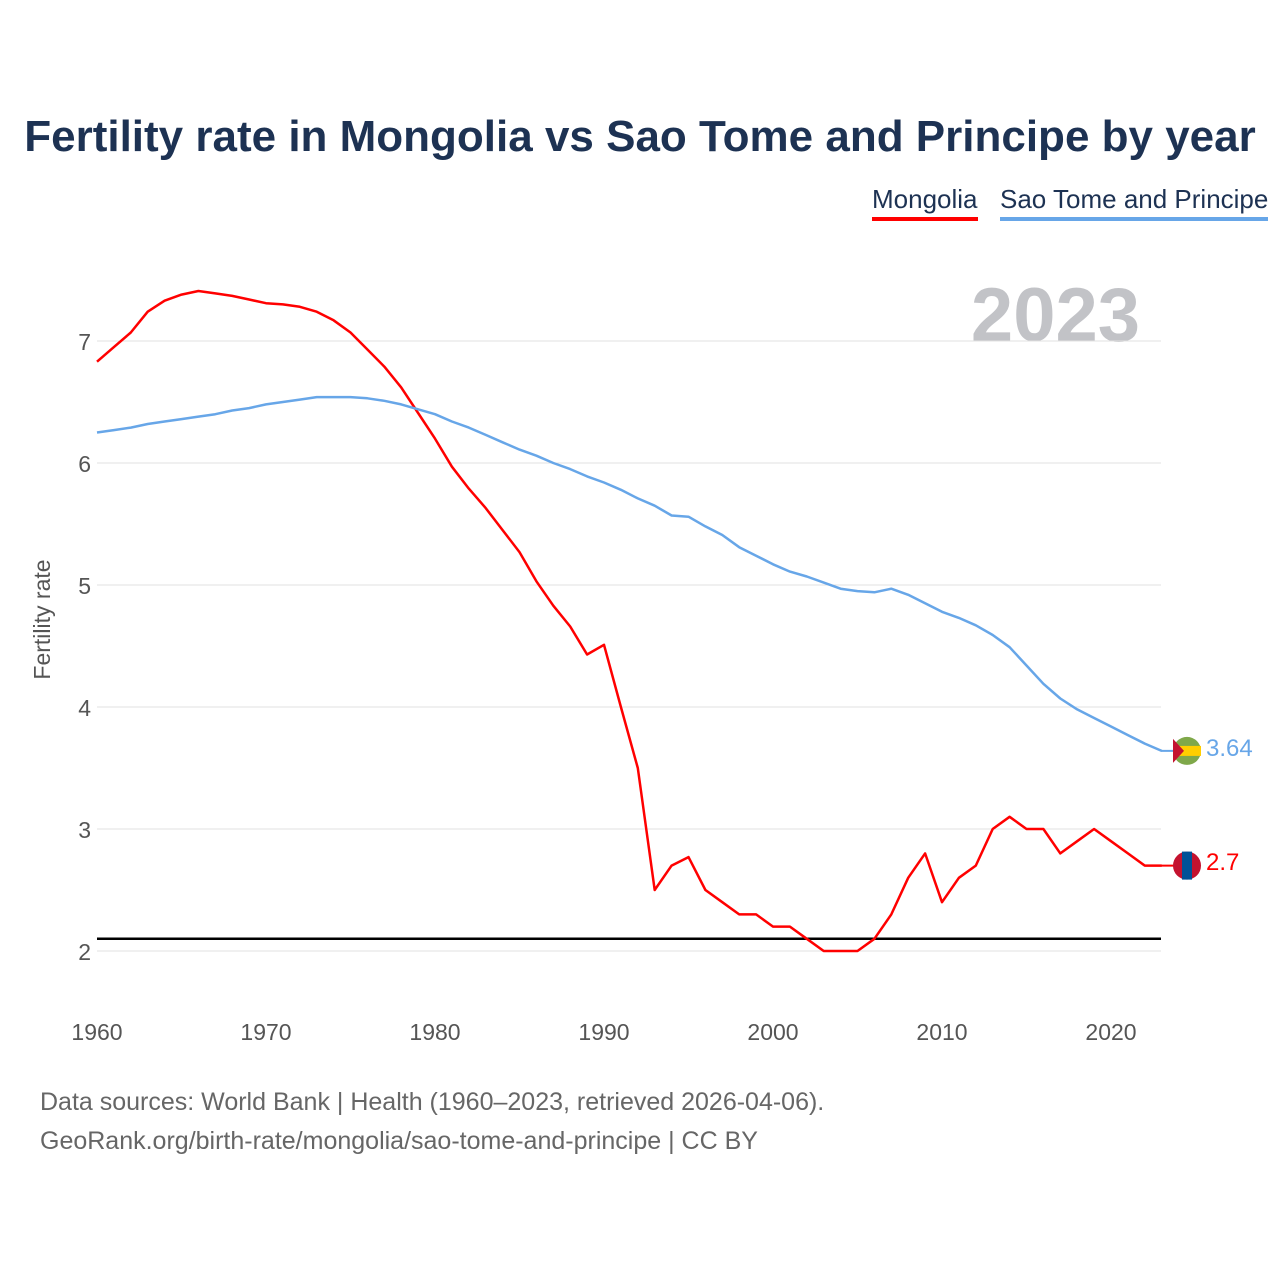 This screenshot has height=1280, width=1280. What do you see at coordinates (434, 1032) in the screenshot?
I see `x-tick-label: 1980` at bounding box center [434, 1032].